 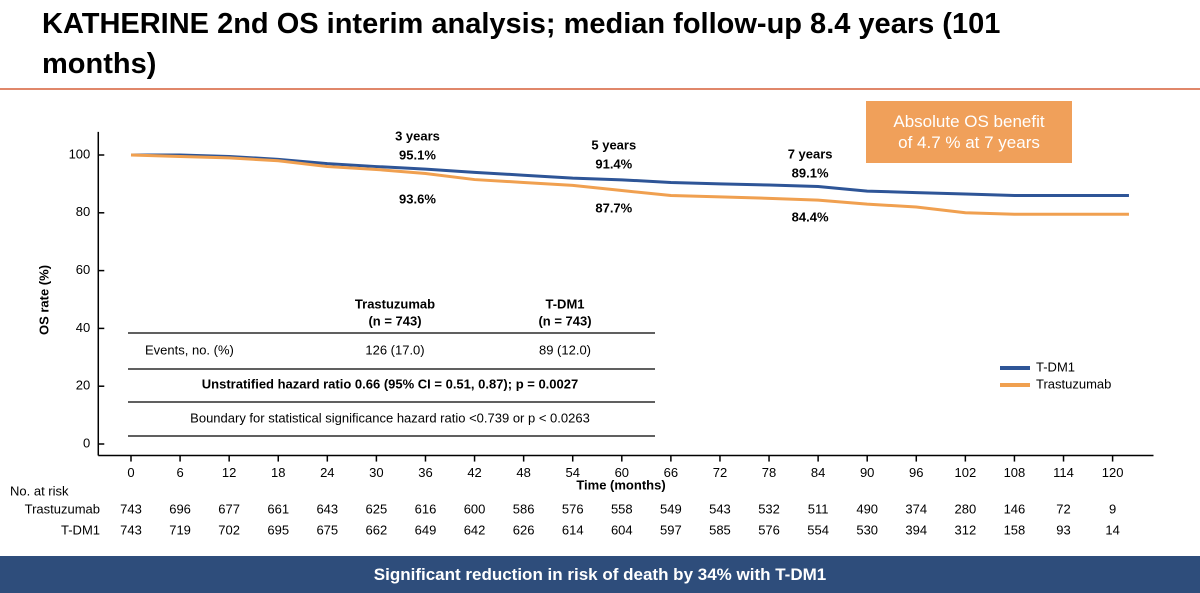 What do you see at coordinates (229, 529) in the screenshot?
I see `risk-count: 702` at bounding box center [229, 529].